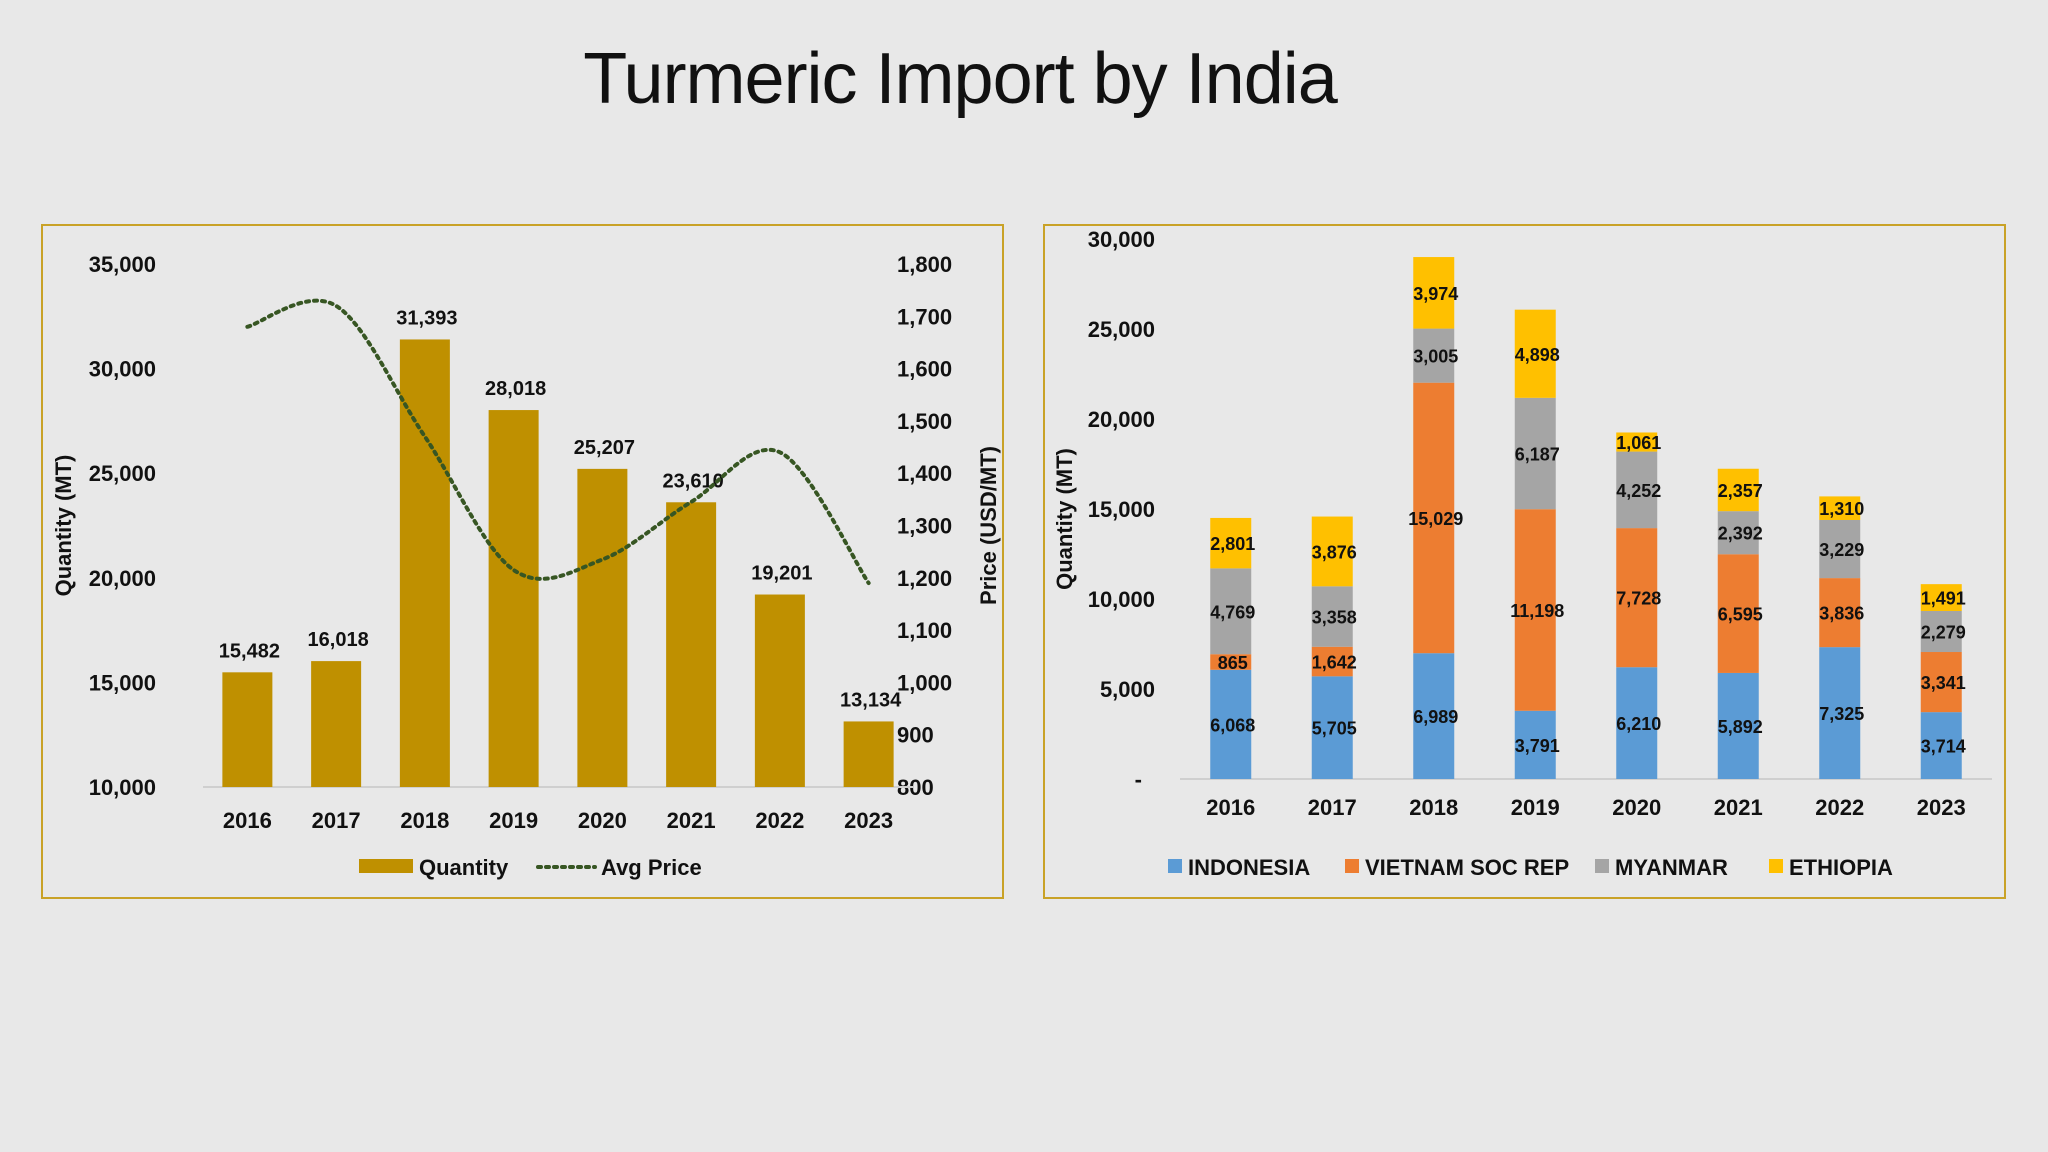 Image resolution: width=2048 pixels, height=1152 pixels. What do you see at coordinates (924, 526) in the screenshot?
I see `y-tick-right: 1,300` at bounding box center [924, 526].